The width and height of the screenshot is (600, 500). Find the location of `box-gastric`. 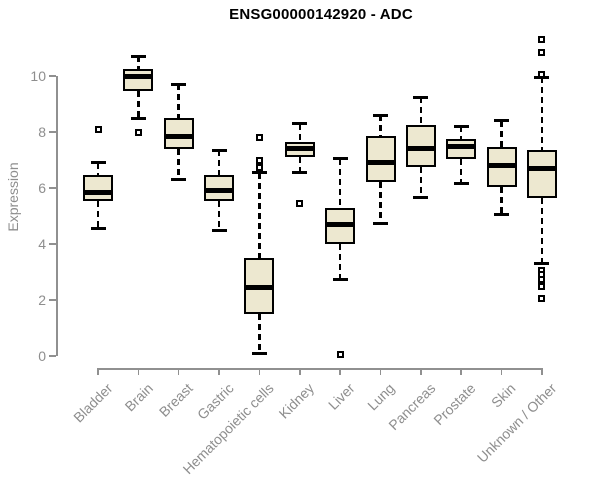

box-gastric is located at coordinates (219, 188).